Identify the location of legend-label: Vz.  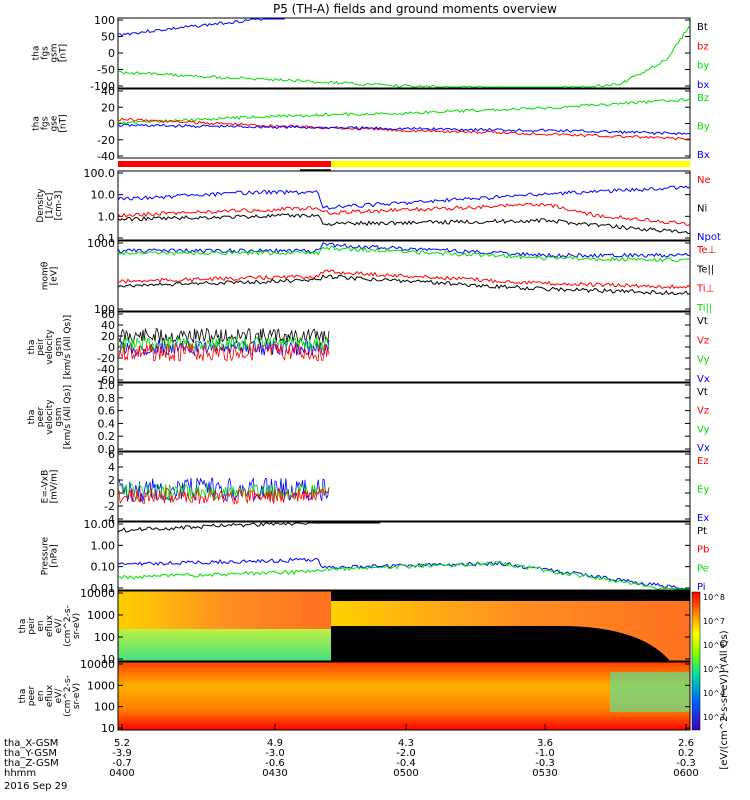
(703, 340).